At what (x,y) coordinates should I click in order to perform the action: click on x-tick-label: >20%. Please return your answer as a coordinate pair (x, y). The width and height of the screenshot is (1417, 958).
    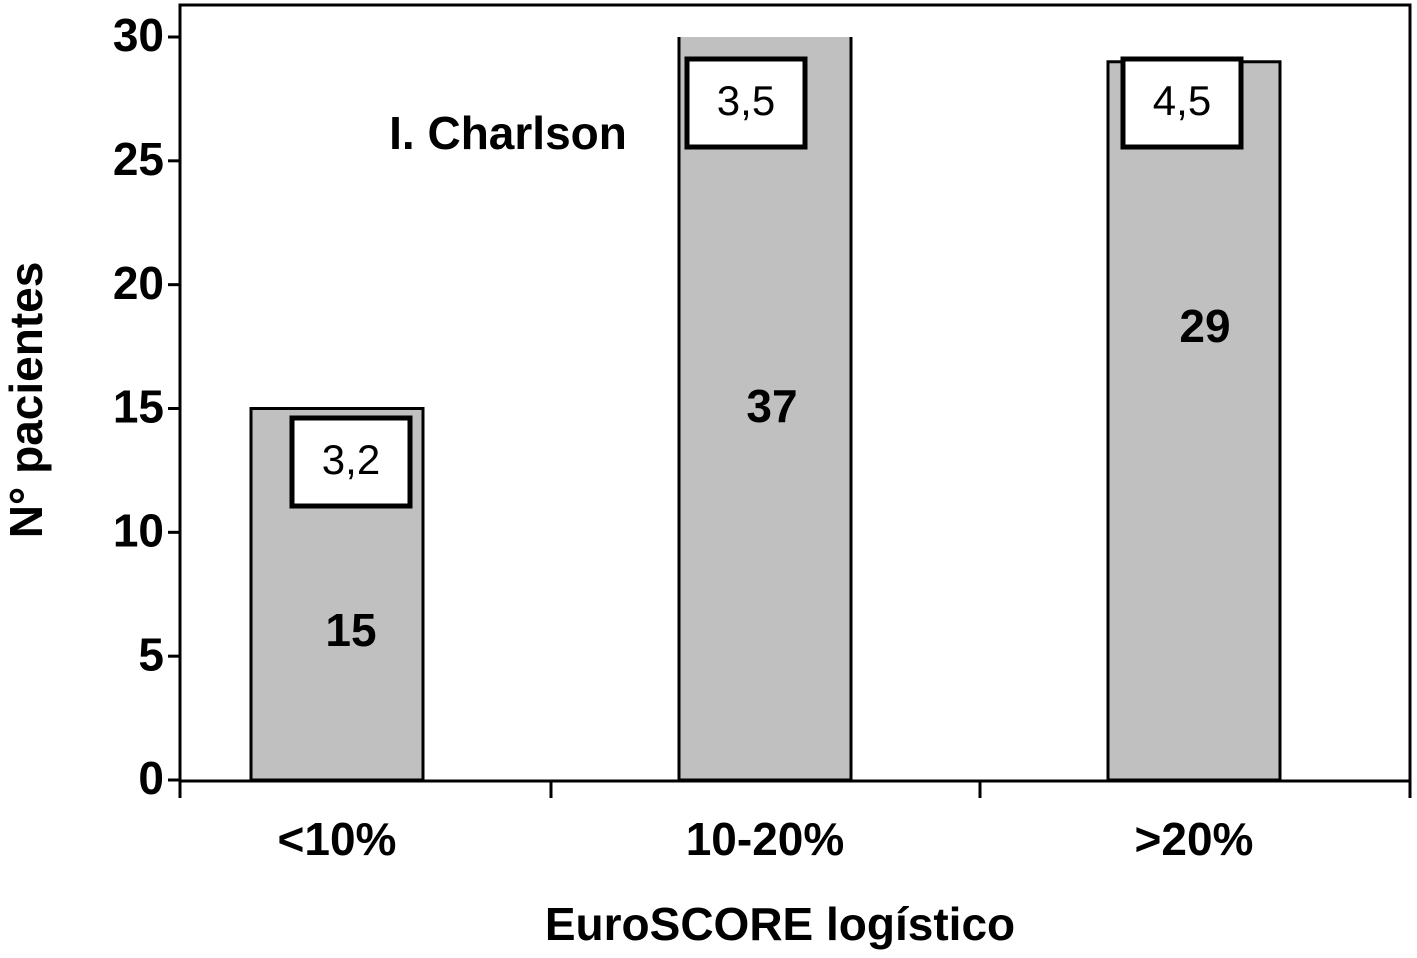
    Looking at the image, I should click on (1194, 839).